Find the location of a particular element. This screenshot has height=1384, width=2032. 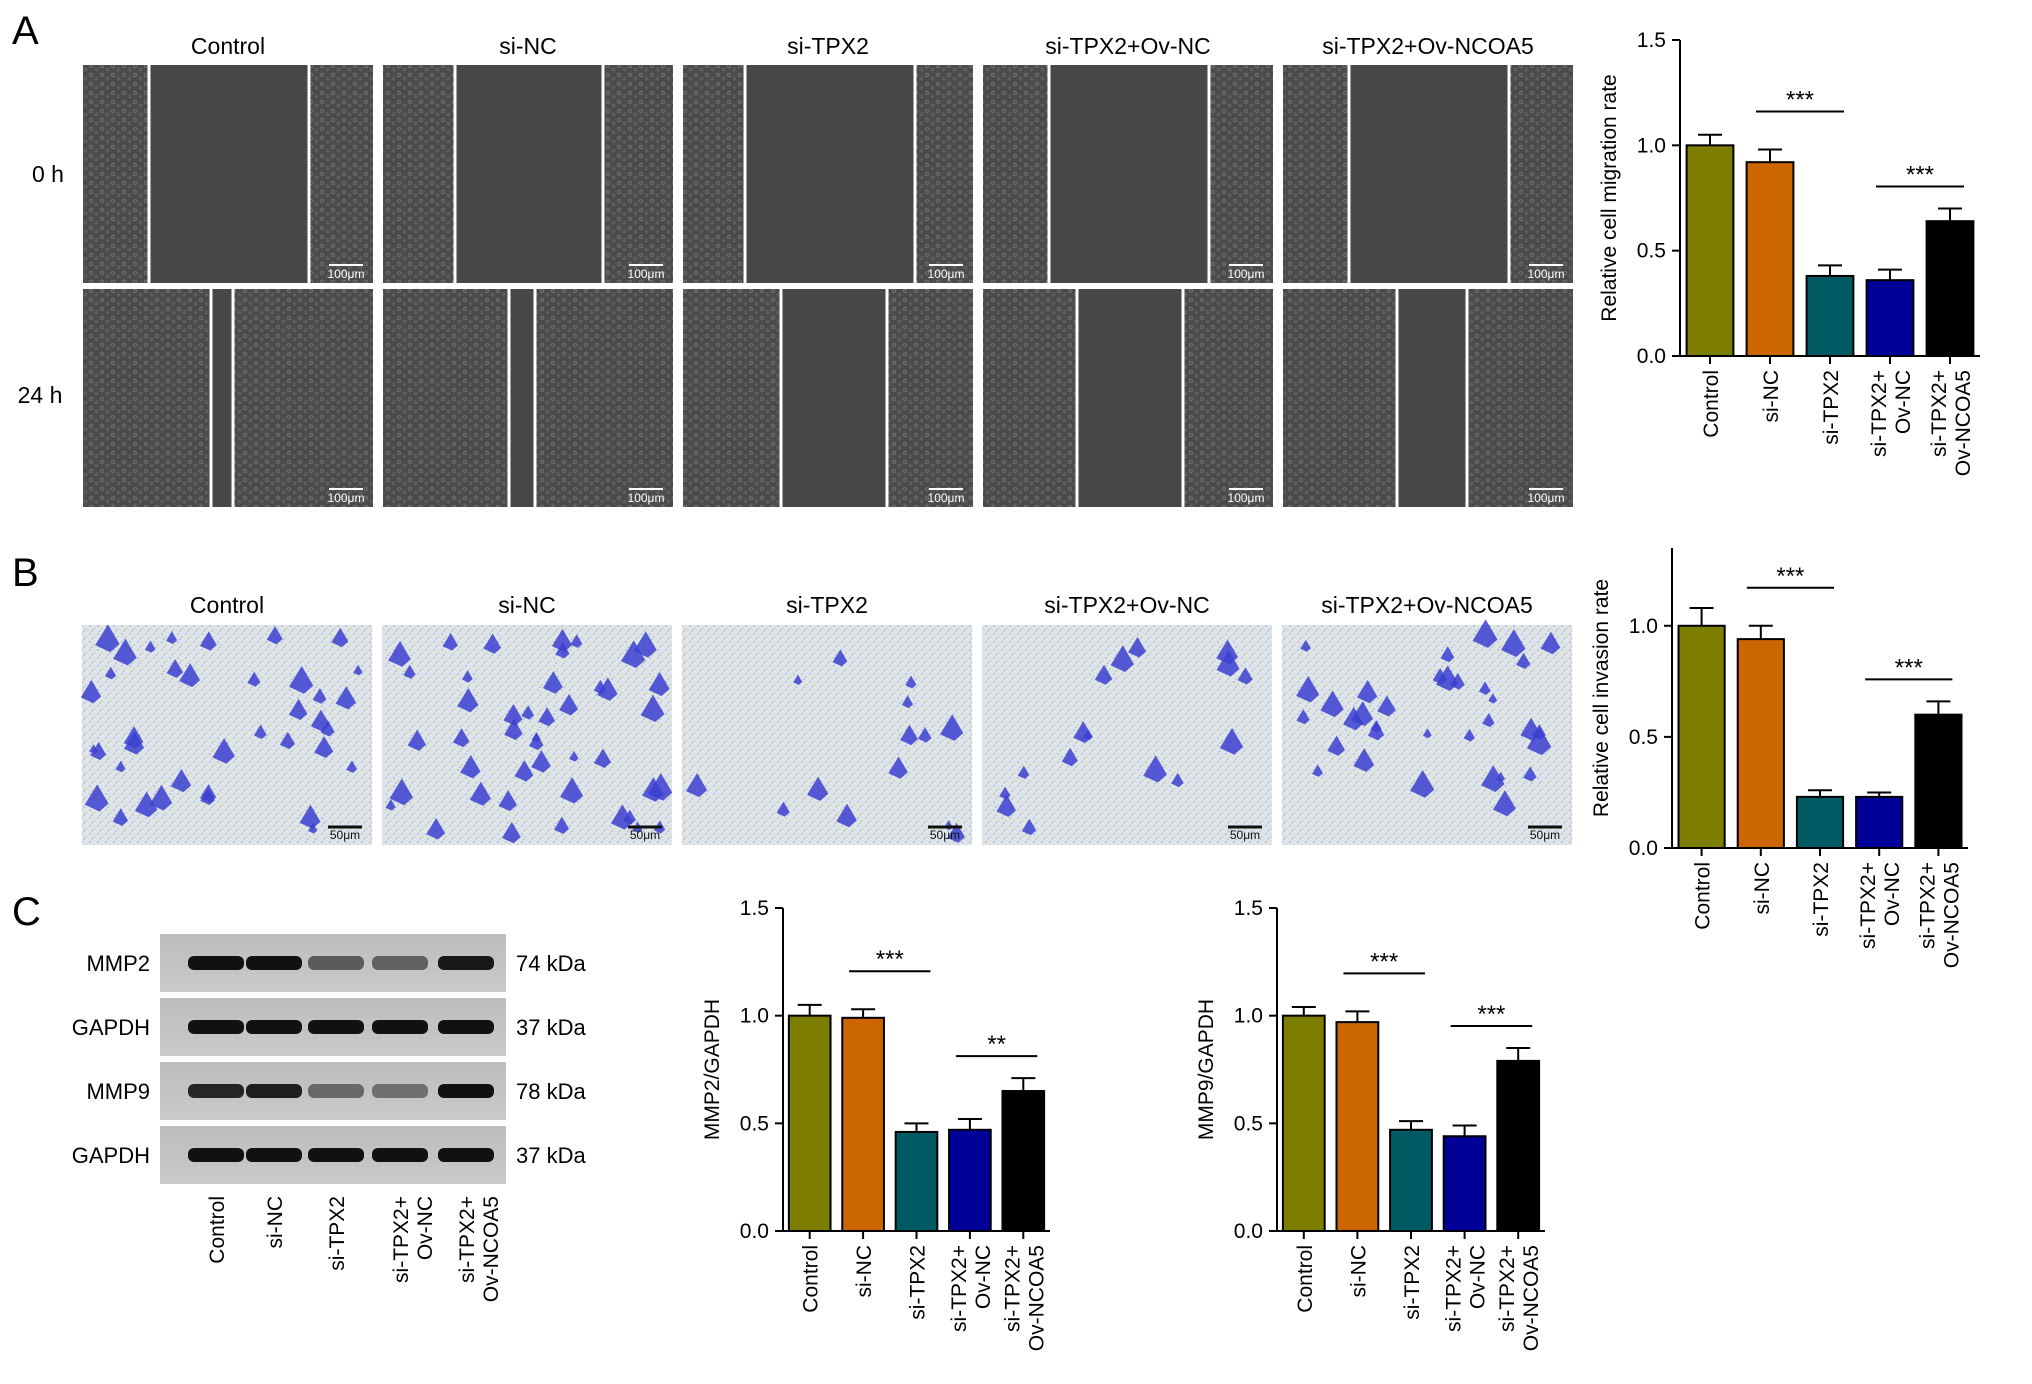

scale-bar-label: 50μm is located at coordinates (945, 835).